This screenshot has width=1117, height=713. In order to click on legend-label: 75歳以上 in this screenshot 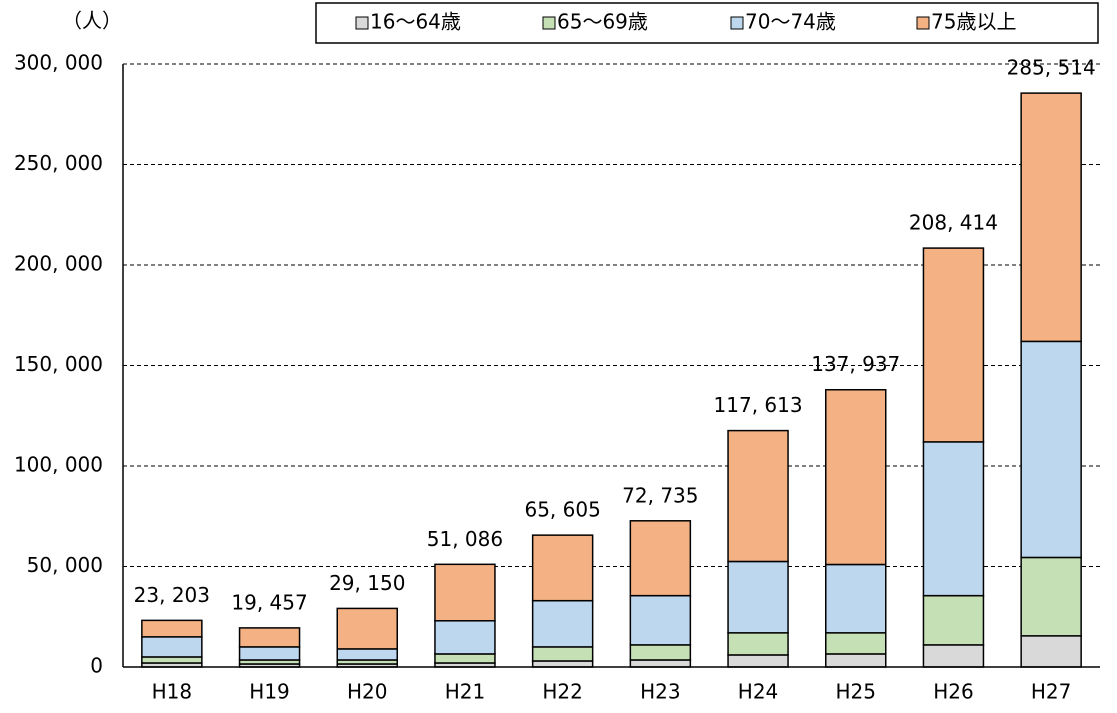, I will do `click(973, 22)`.